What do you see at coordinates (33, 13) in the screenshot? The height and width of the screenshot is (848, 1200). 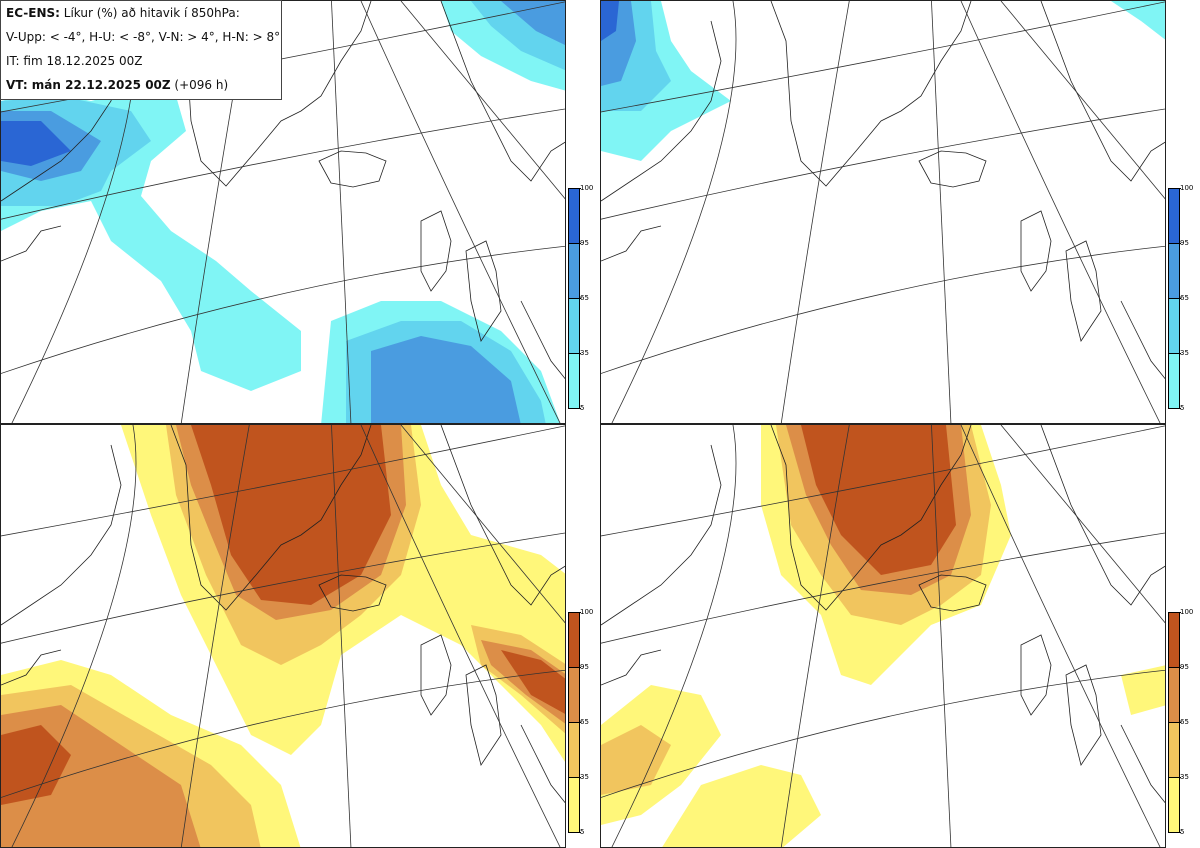 I see `title-bold: EC-ENS:` at bounding box center [33, 13].